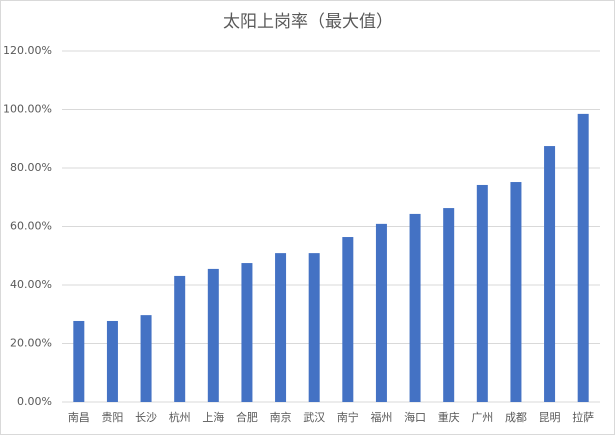  I want to click on y-tick-label: 120.00%, so click(27, 50).